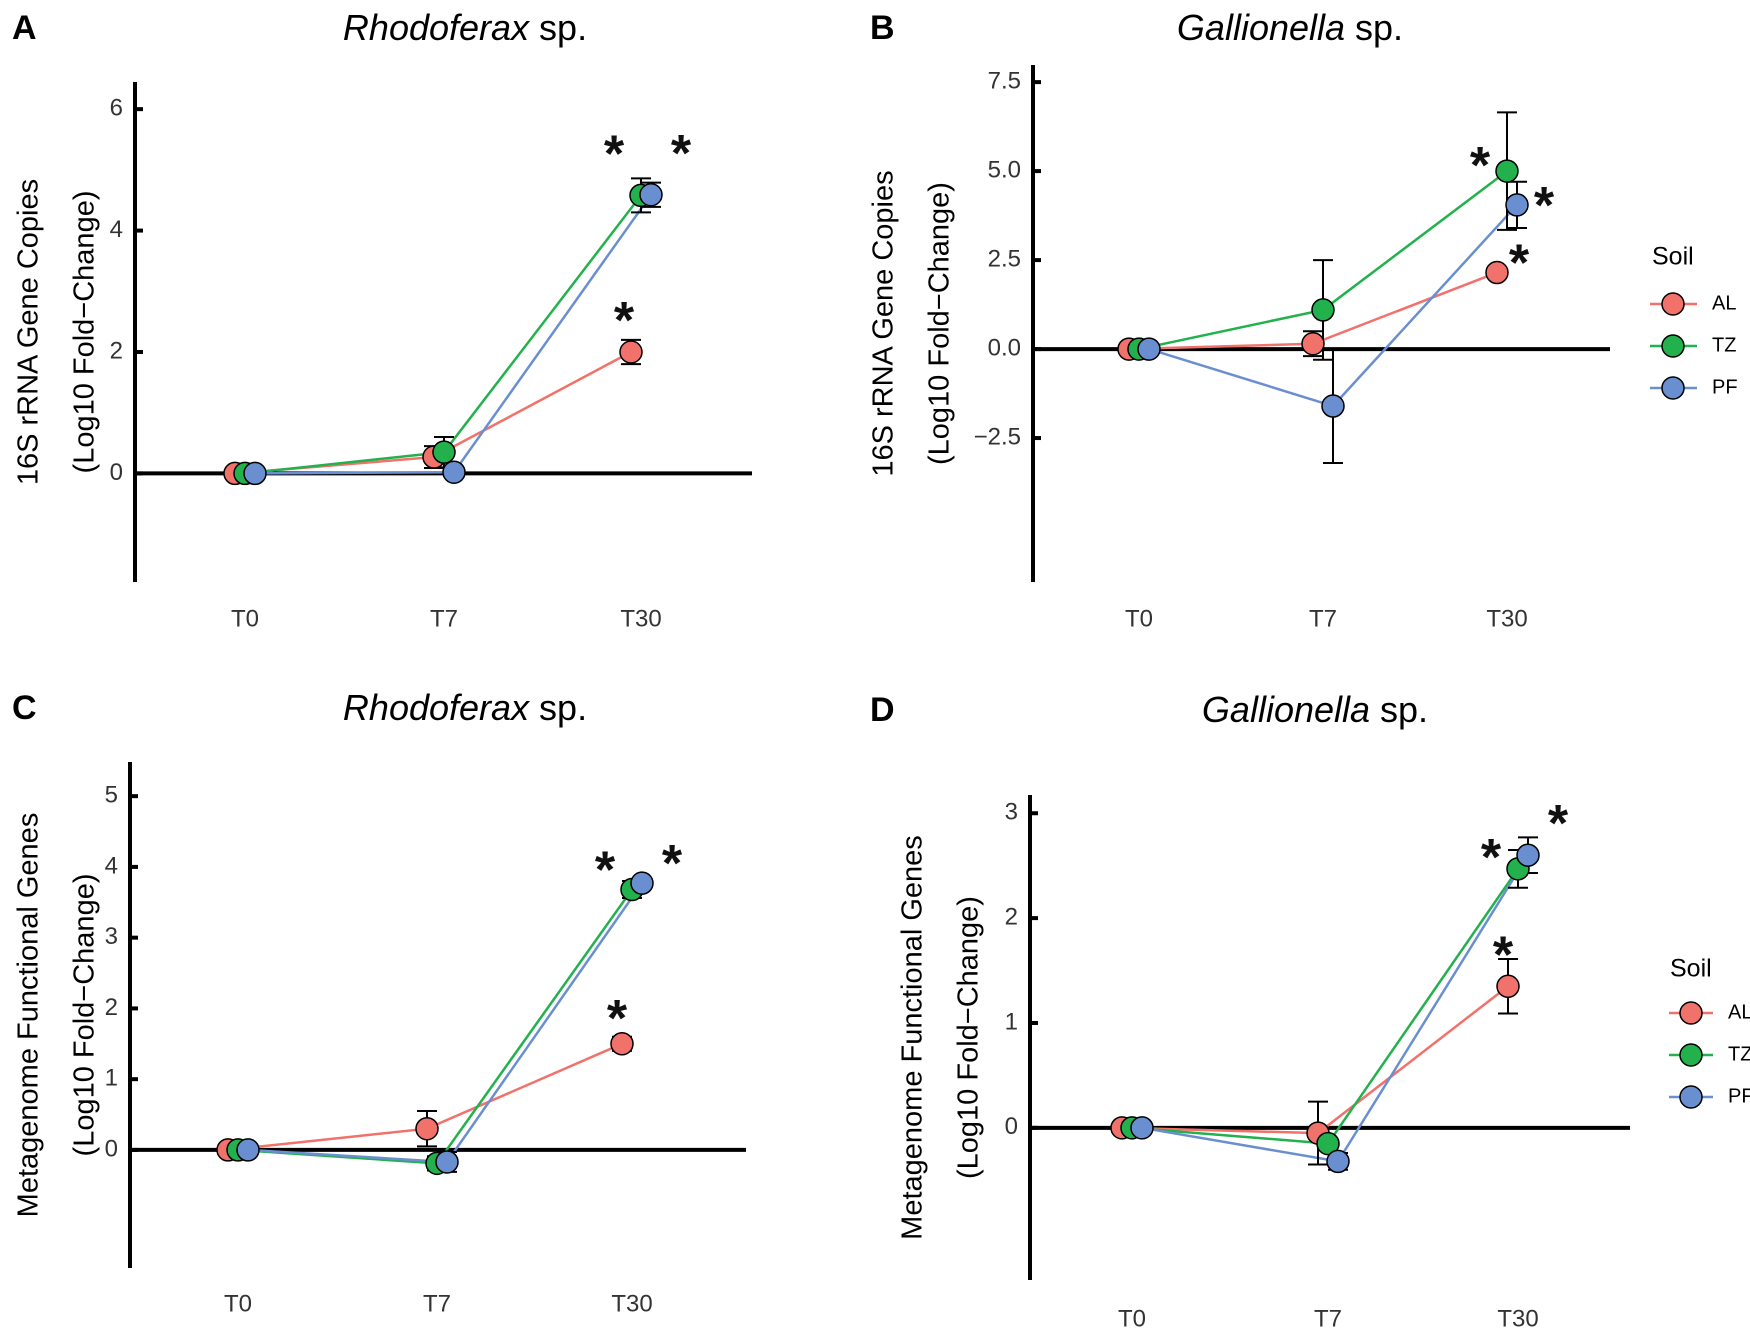  What do you see at coordinates (116, 229) in the screenshot?
I see `y-tick-label: 4` at bounding box center [116, 229].